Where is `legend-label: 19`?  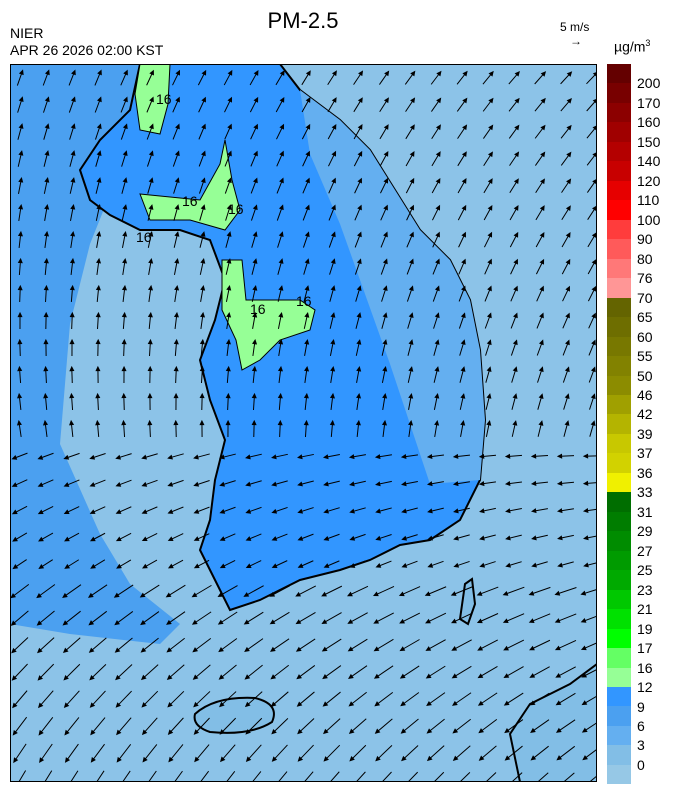
legend-label: 19 is located at coordinates (645, 628).